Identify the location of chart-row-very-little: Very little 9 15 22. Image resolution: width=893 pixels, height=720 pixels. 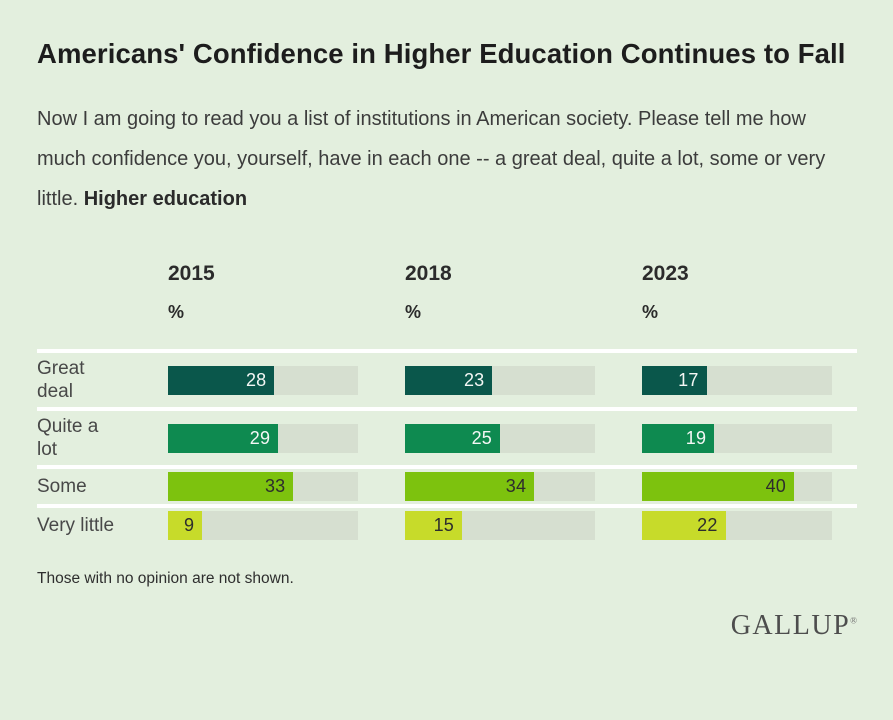
(447, 523).